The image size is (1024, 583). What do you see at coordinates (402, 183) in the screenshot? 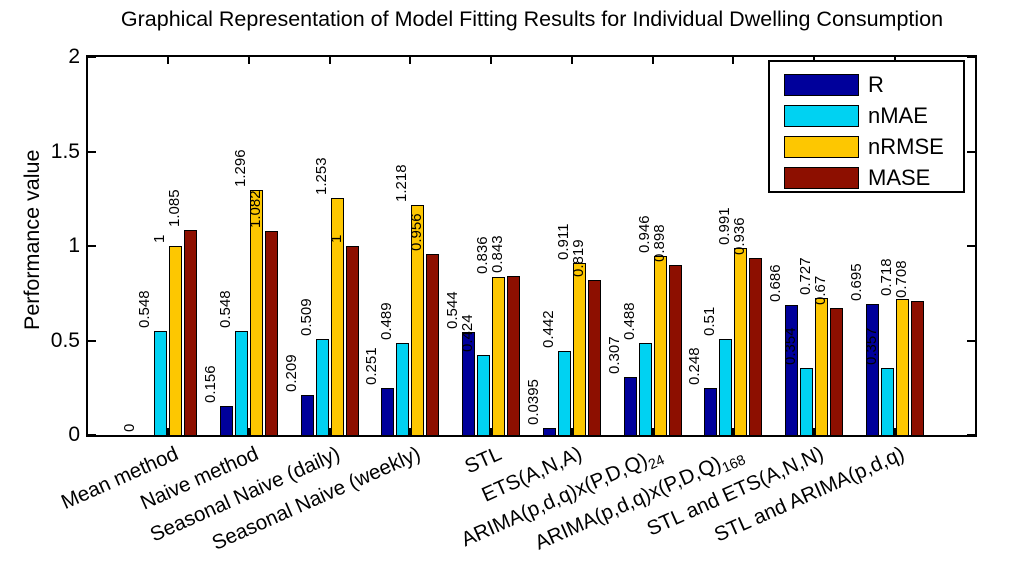
I see `bar-value-label: 1.218` at bounding box center [402, 183].